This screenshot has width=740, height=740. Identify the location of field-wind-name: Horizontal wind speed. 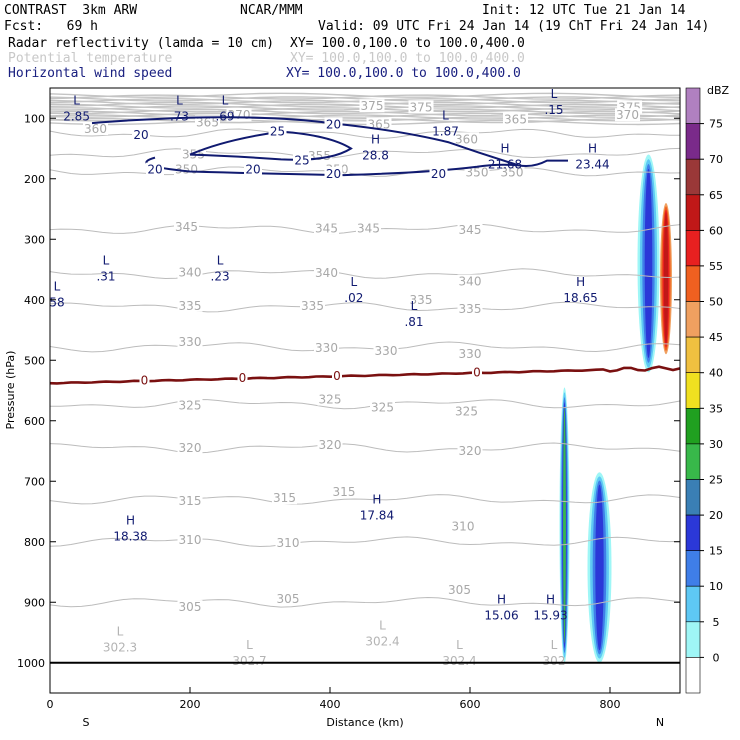
(90, 73).